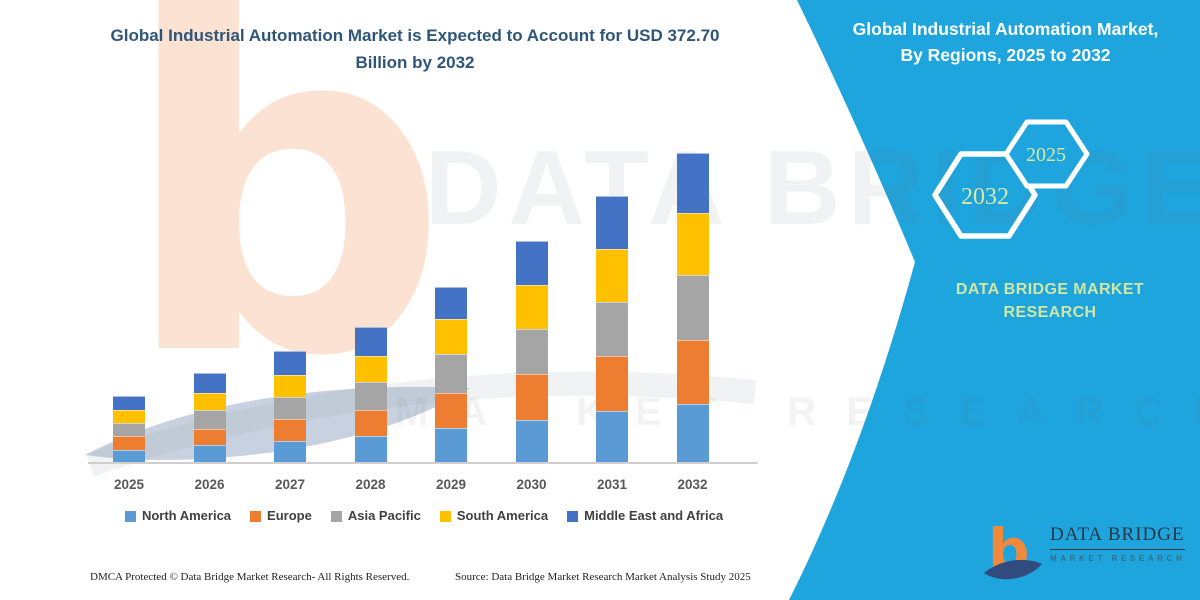 The height and width of the screenshot is (600, 1200). What do you see at coordinates (209, 484) in the screenshot?
I see `x-axis-label-2026: 2026` at bounding box center [209, 484].